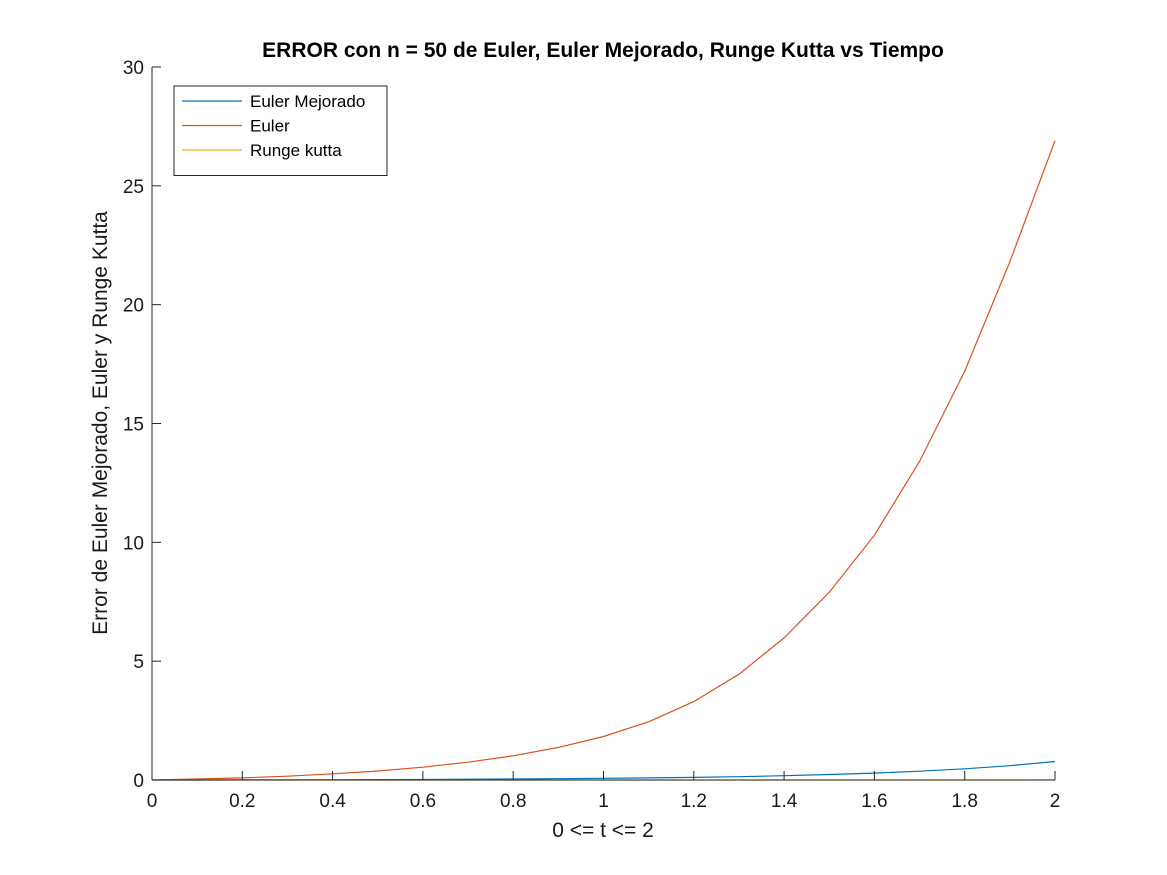 The image size is (1167, 875). What do you see at coordinates (152, 801) in the screenshot?
I see `x-tick-label: 0` at bounding box center [152, 801].